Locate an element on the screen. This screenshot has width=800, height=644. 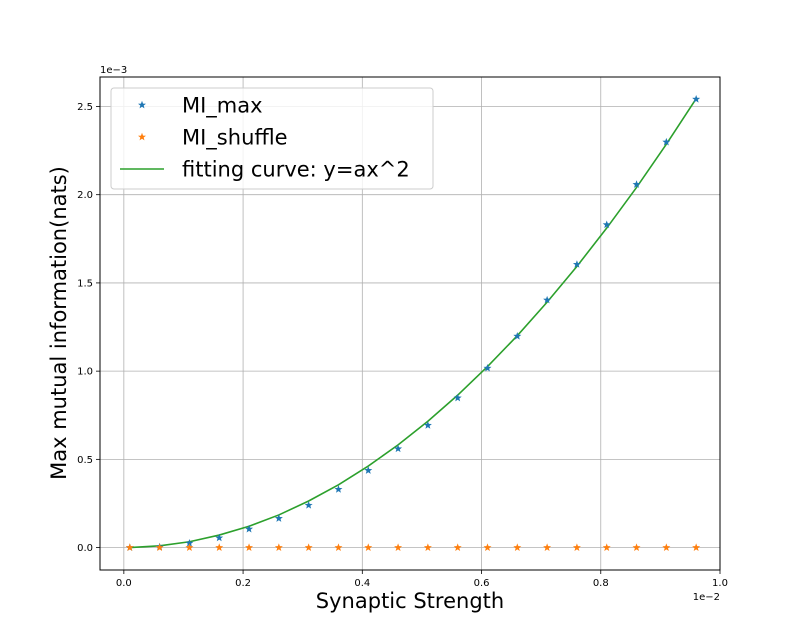
y-tick-label: 0.0 is located at coordinates (85, 548).